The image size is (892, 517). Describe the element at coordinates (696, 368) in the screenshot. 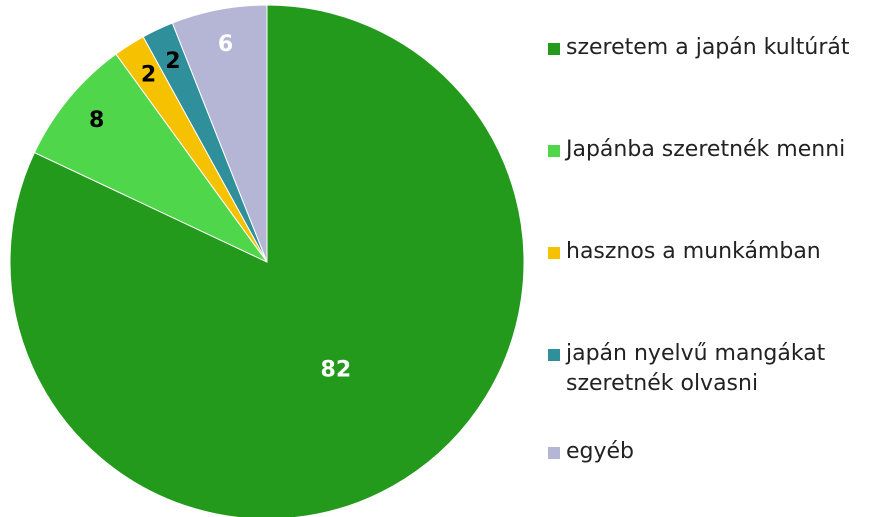

I see `legend-label: japán nyelvű mangákat szeretnék olvasni` at that location.